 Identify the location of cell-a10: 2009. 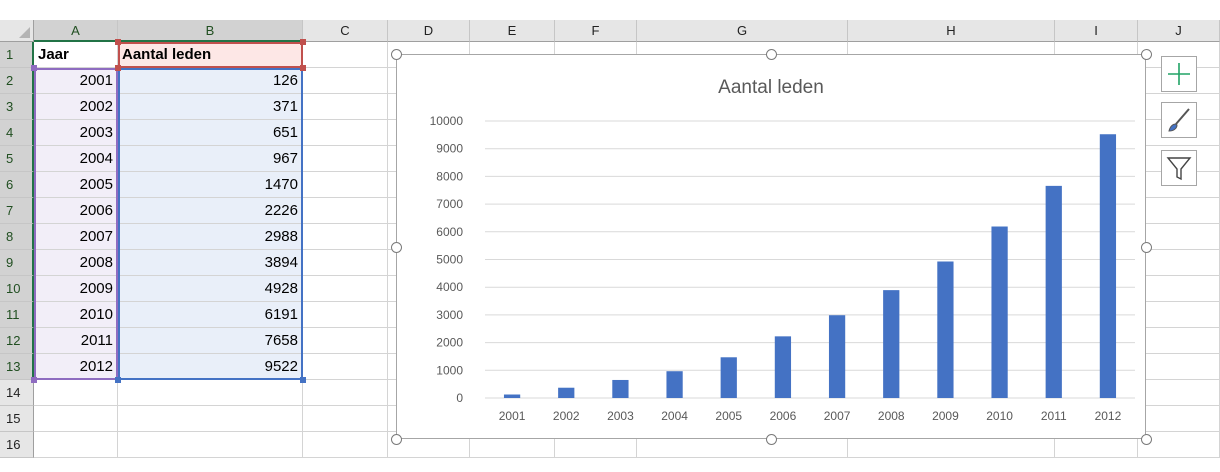
(76, 289).